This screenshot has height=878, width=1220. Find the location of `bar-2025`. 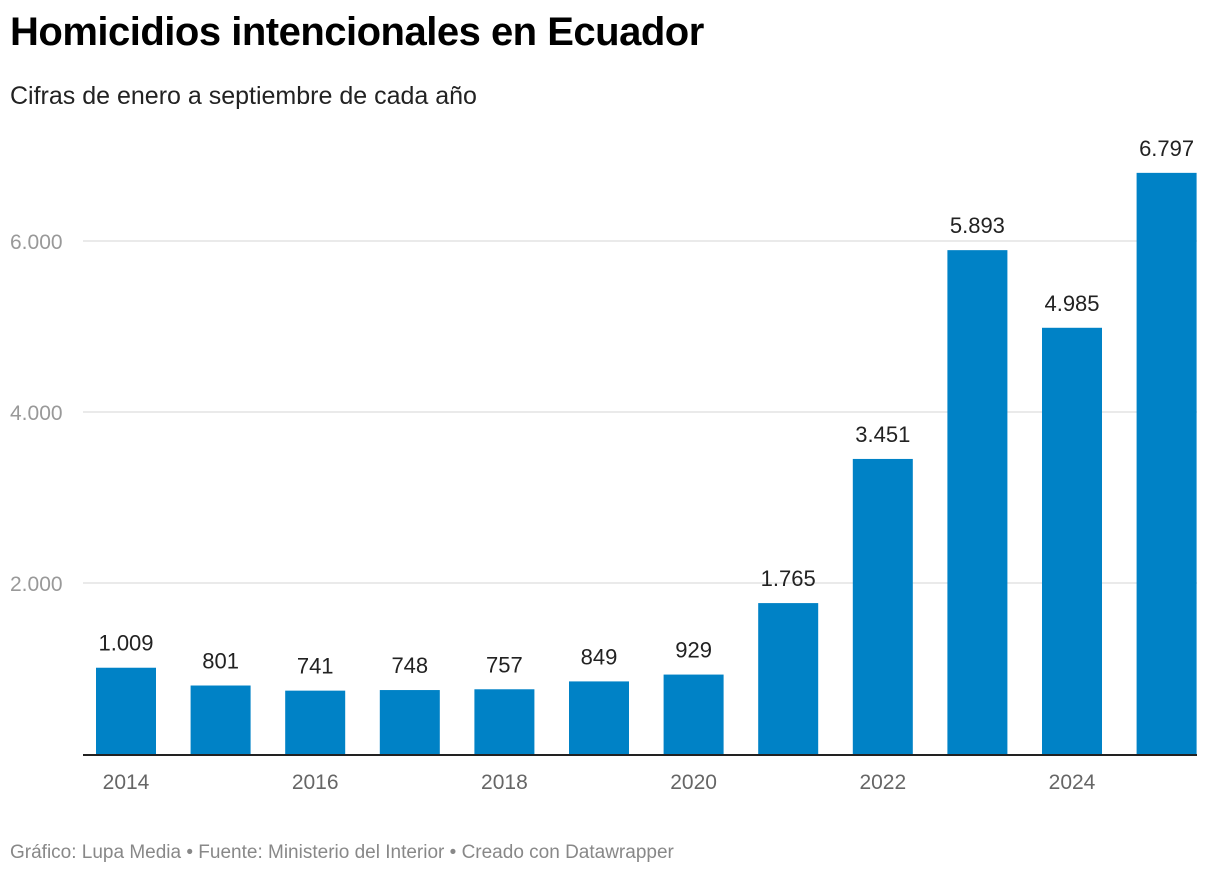

bar-2025 is located at coordinates (1166, 463).